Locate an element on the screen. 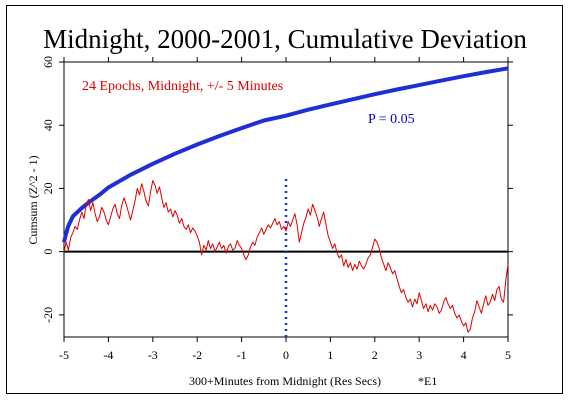 The image size is (570, 401). x-tick-label: 3 is located at coordinates (419, 355).